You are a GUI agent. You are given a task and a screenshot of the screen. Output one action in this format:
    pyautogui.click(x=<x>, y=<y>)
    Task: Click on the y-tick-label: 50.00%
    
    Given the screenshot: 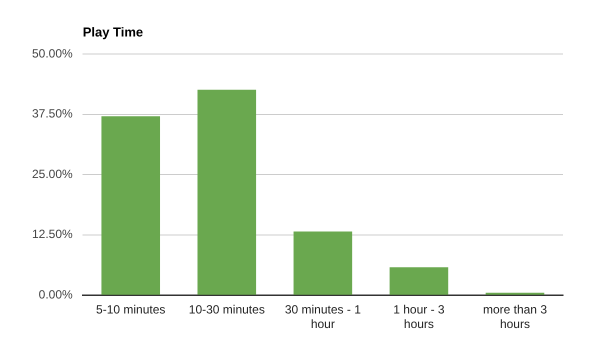 What is the action you would take?
    pyautogui.click(x=53, y=53)
    